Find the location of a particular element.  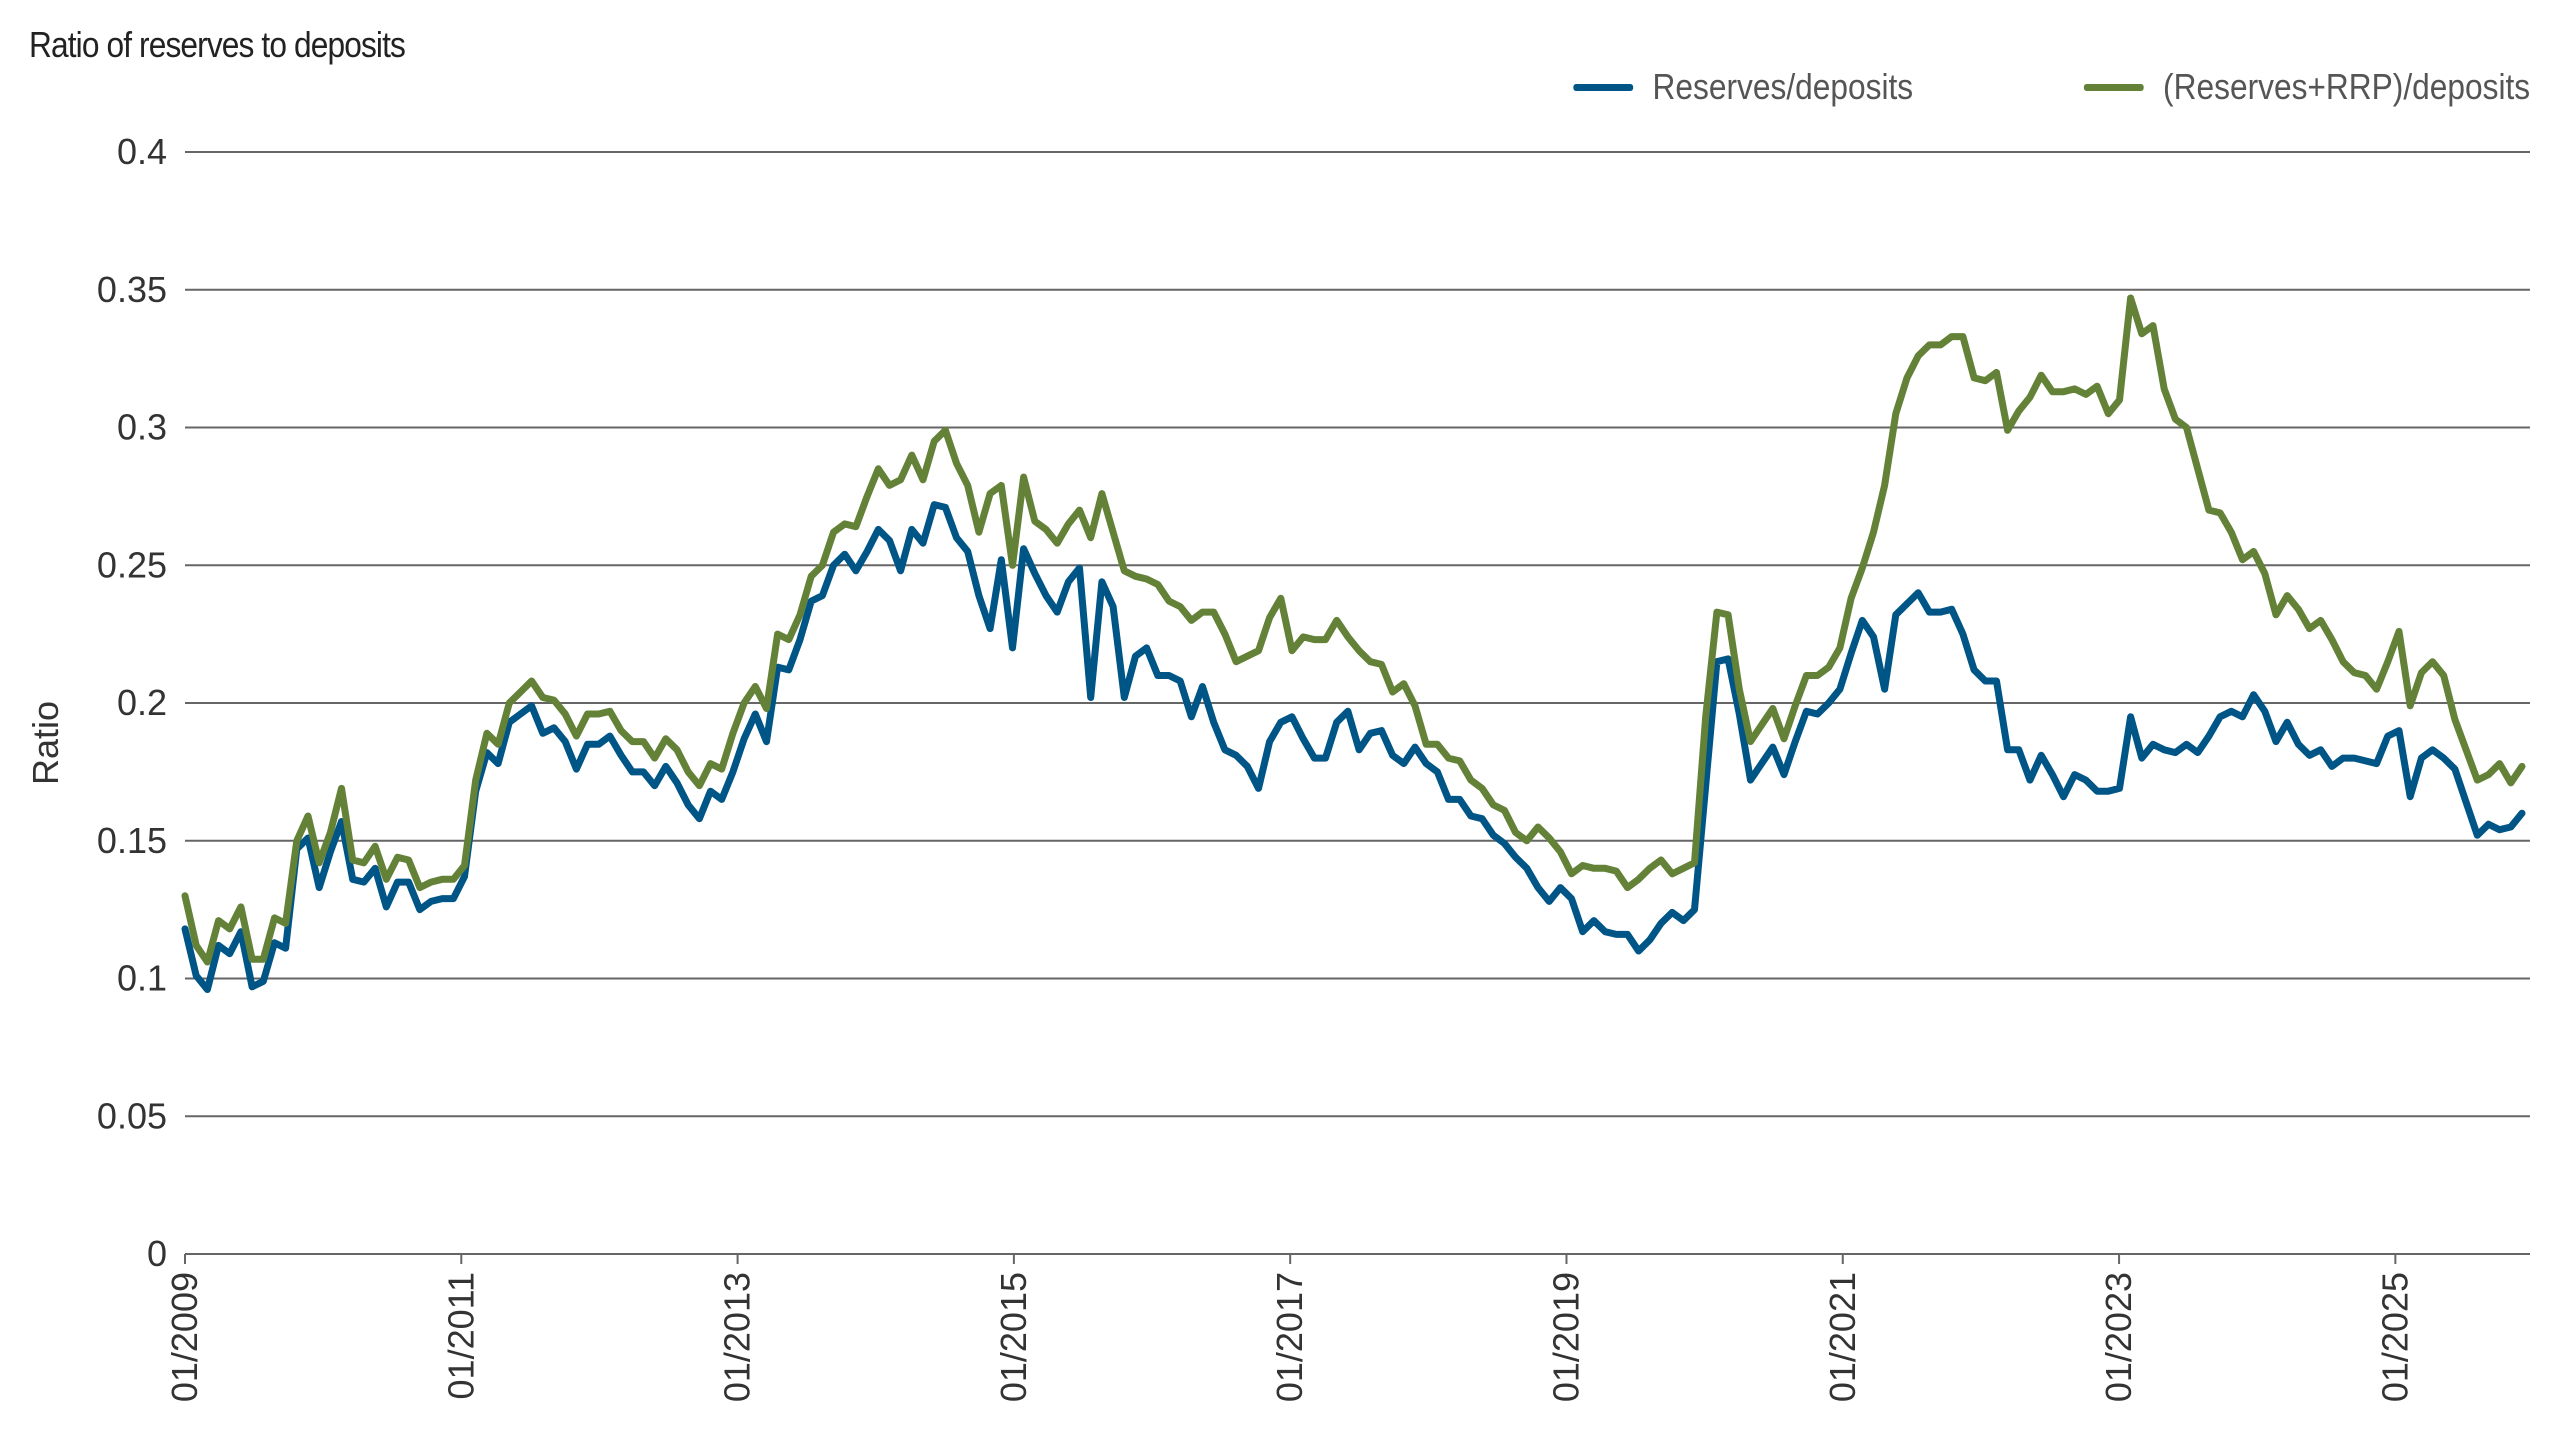

legend-label-reserves: Reserves/deposits is located at coordinates (1782, 86).